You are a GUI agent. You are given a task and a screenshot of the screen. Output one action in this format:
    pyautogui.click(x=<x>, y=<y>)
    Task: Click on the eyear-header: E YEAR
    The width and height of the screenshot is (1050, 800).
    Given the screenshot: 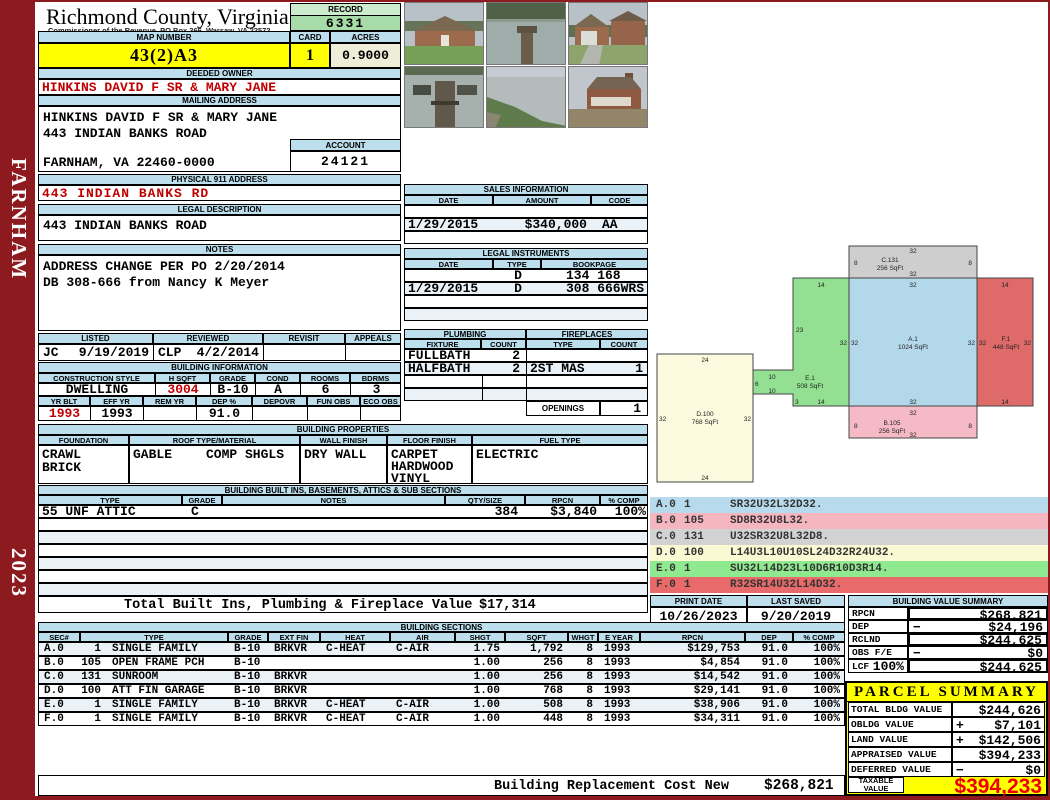 What is the action you would take?
    pyautogui.click(x=619, y=637)
    